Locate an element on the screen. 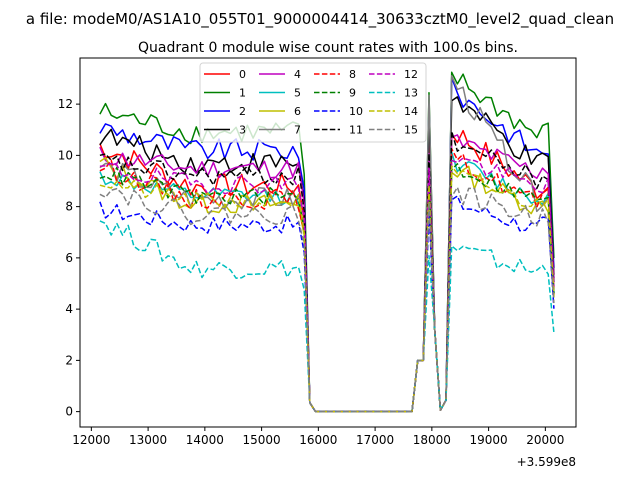 The width and height of the screenshot is (640, 484). x-tick-label: 18000 is located at coordinates (432, 440).